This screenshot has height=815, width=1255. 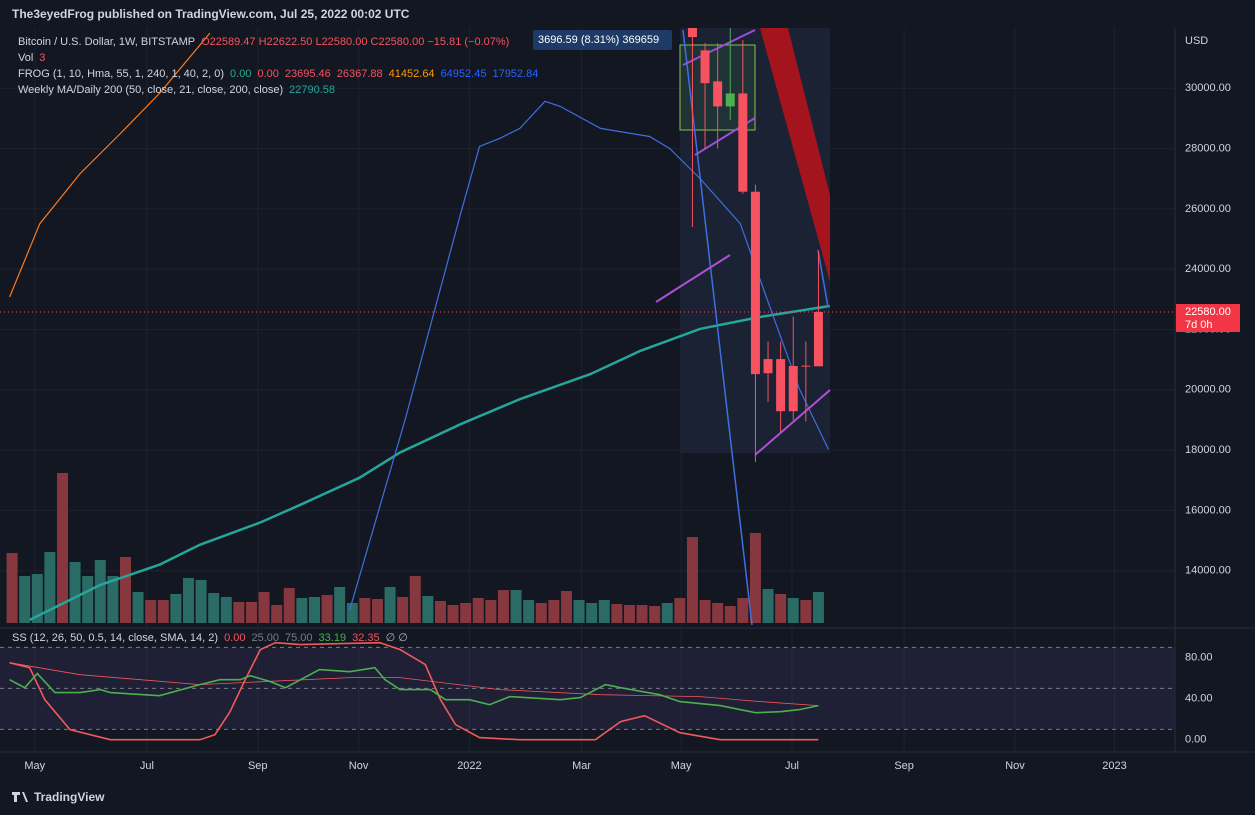 What do you see at coordinates (396, 638) in the screenshot?
I see `legend-ss-value: ∅ ∅` at bounding box center [396, 638].